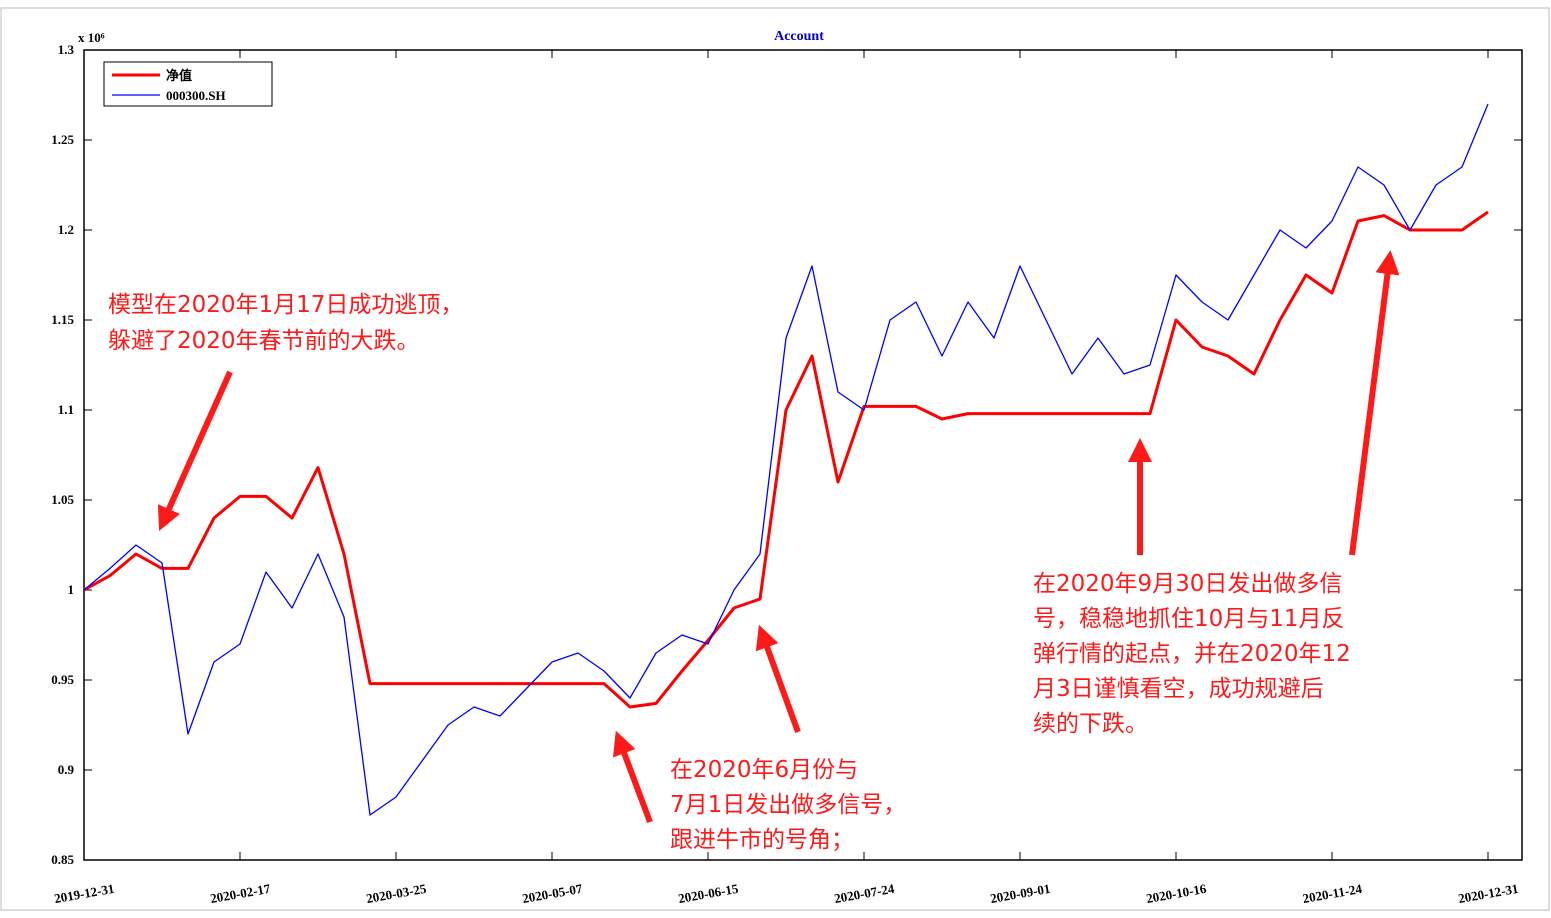 The width and height of the screenshot is (1551, 918). What do you see at coordinates (1178, 689) in the screenshot?
I see `annotation: 月3日谨慎看空，成功规避后` at bounding box center [1178, 689].